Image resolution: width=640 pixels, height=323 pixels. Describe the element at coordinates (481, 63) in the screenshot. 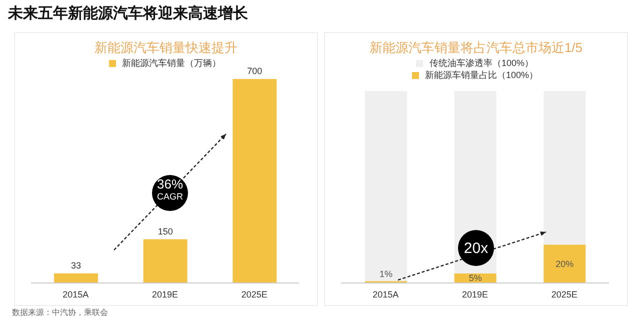

I see `legend-label: 传统油车渗透率（100%）` at that location.